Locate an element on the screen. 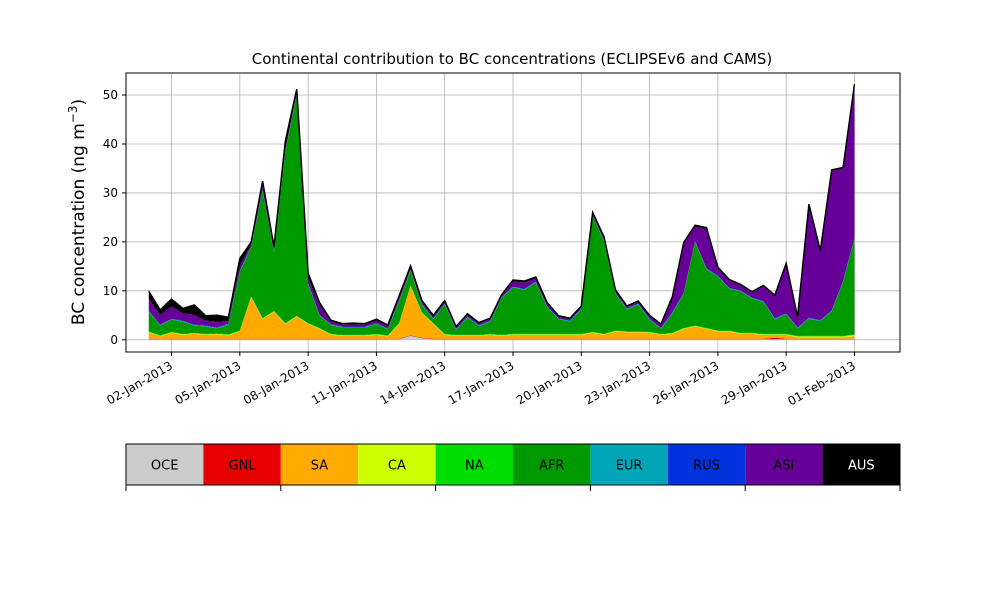  x-tick-label: 01-Feb-2013 is located at coordinates (821, 383).